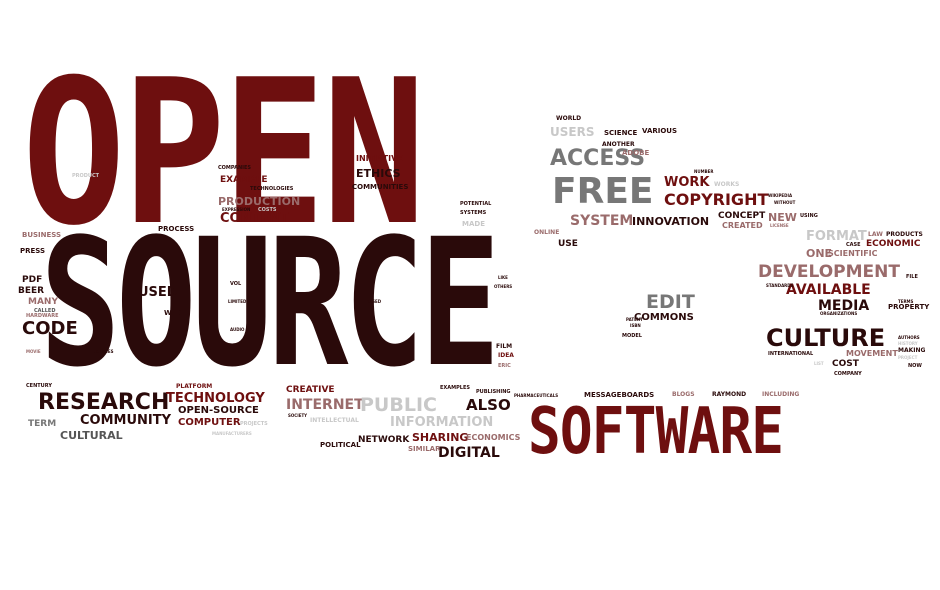 The width and height of the screenshot is (940, 590). I want to click on word-using: USING, so click(809, 216).